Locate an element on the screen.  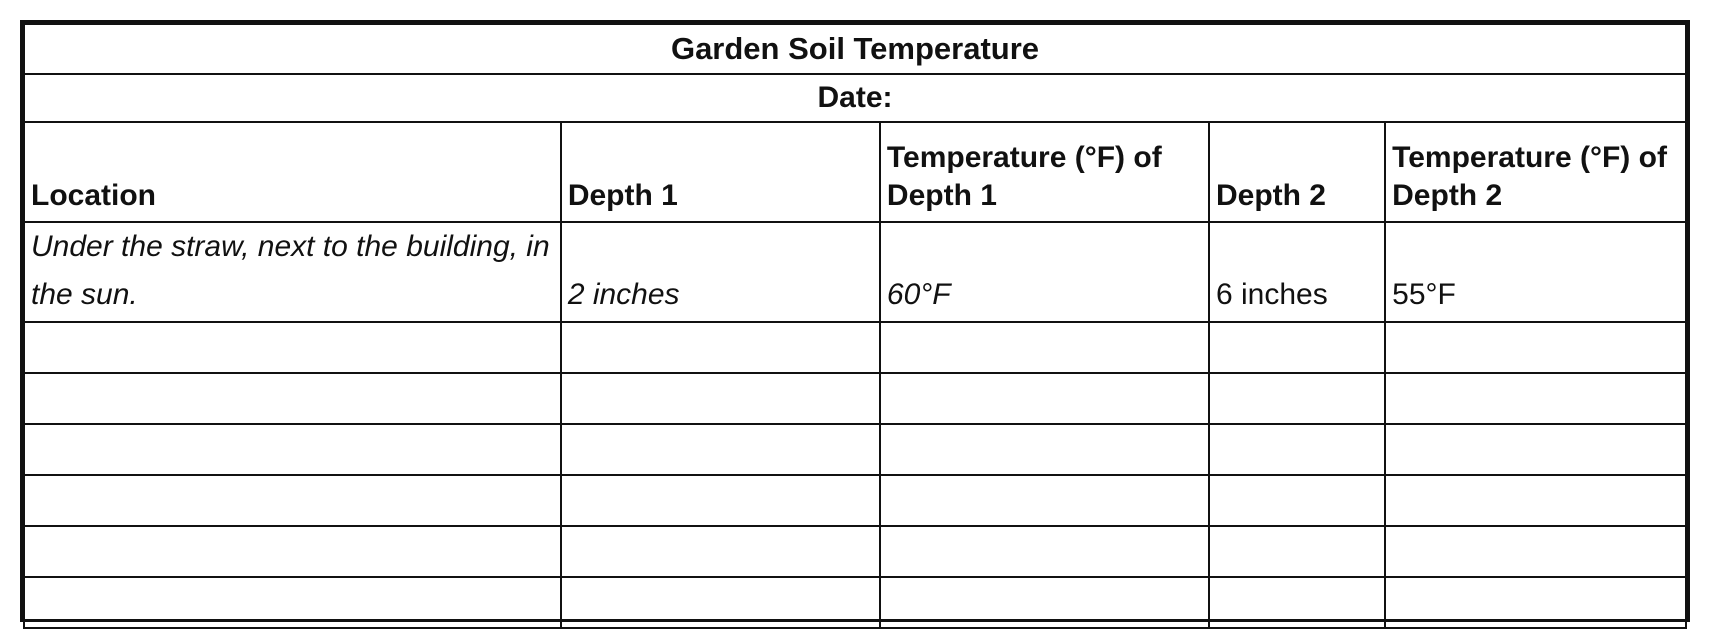
header-depth-1: Depth 1 is located at coordinates (720, 172).